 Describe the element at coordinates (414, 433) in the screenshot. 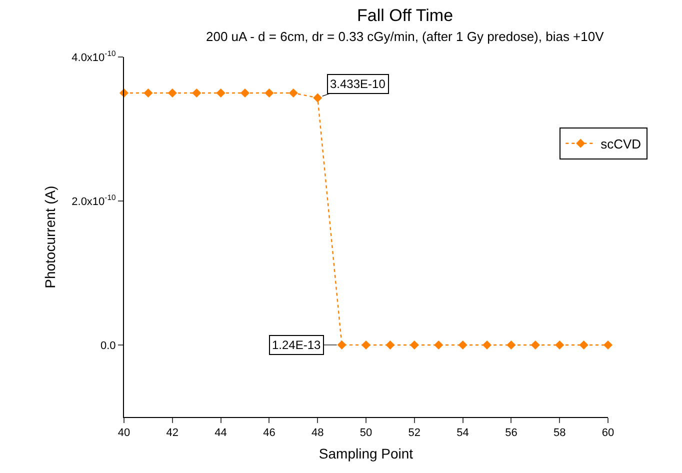

I see `x-tick-label: 52` at that location.